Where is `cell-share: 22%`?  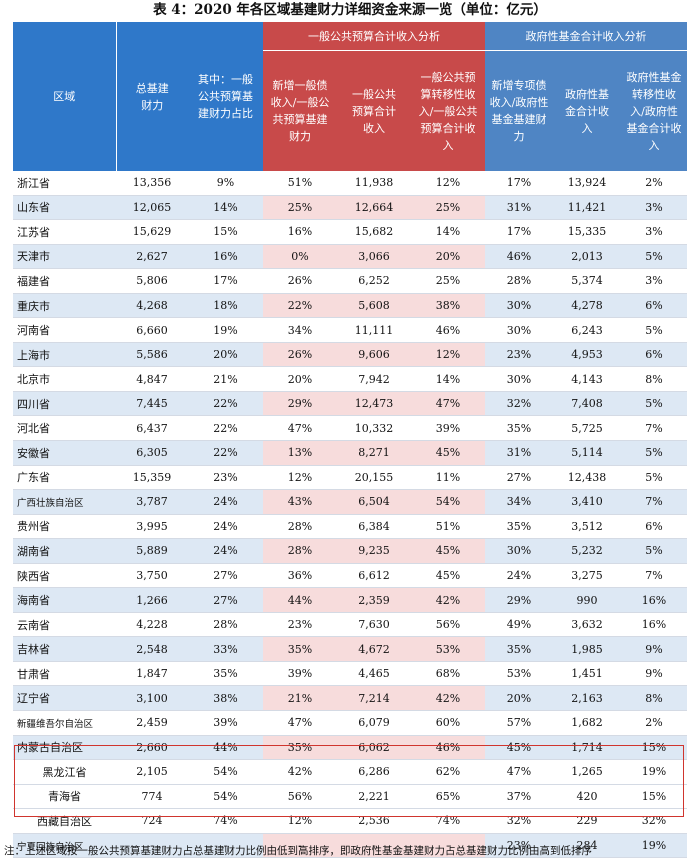
cell-share: 22% is located at coordinates (225, 453).